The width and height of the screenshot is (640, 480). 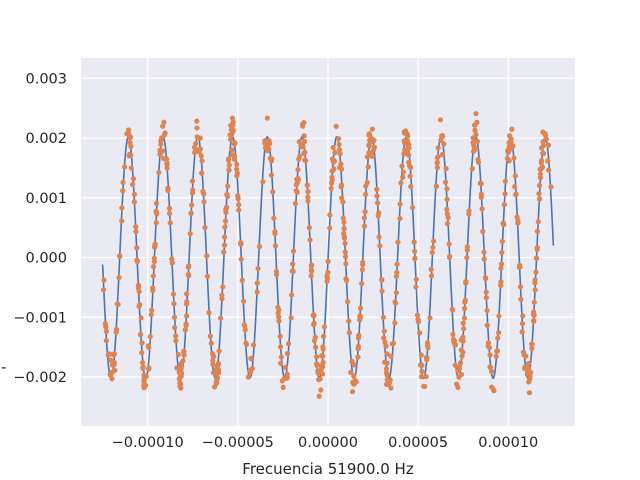 I want to click on y-tick-label: 0.000, so click(x=46, y=259).